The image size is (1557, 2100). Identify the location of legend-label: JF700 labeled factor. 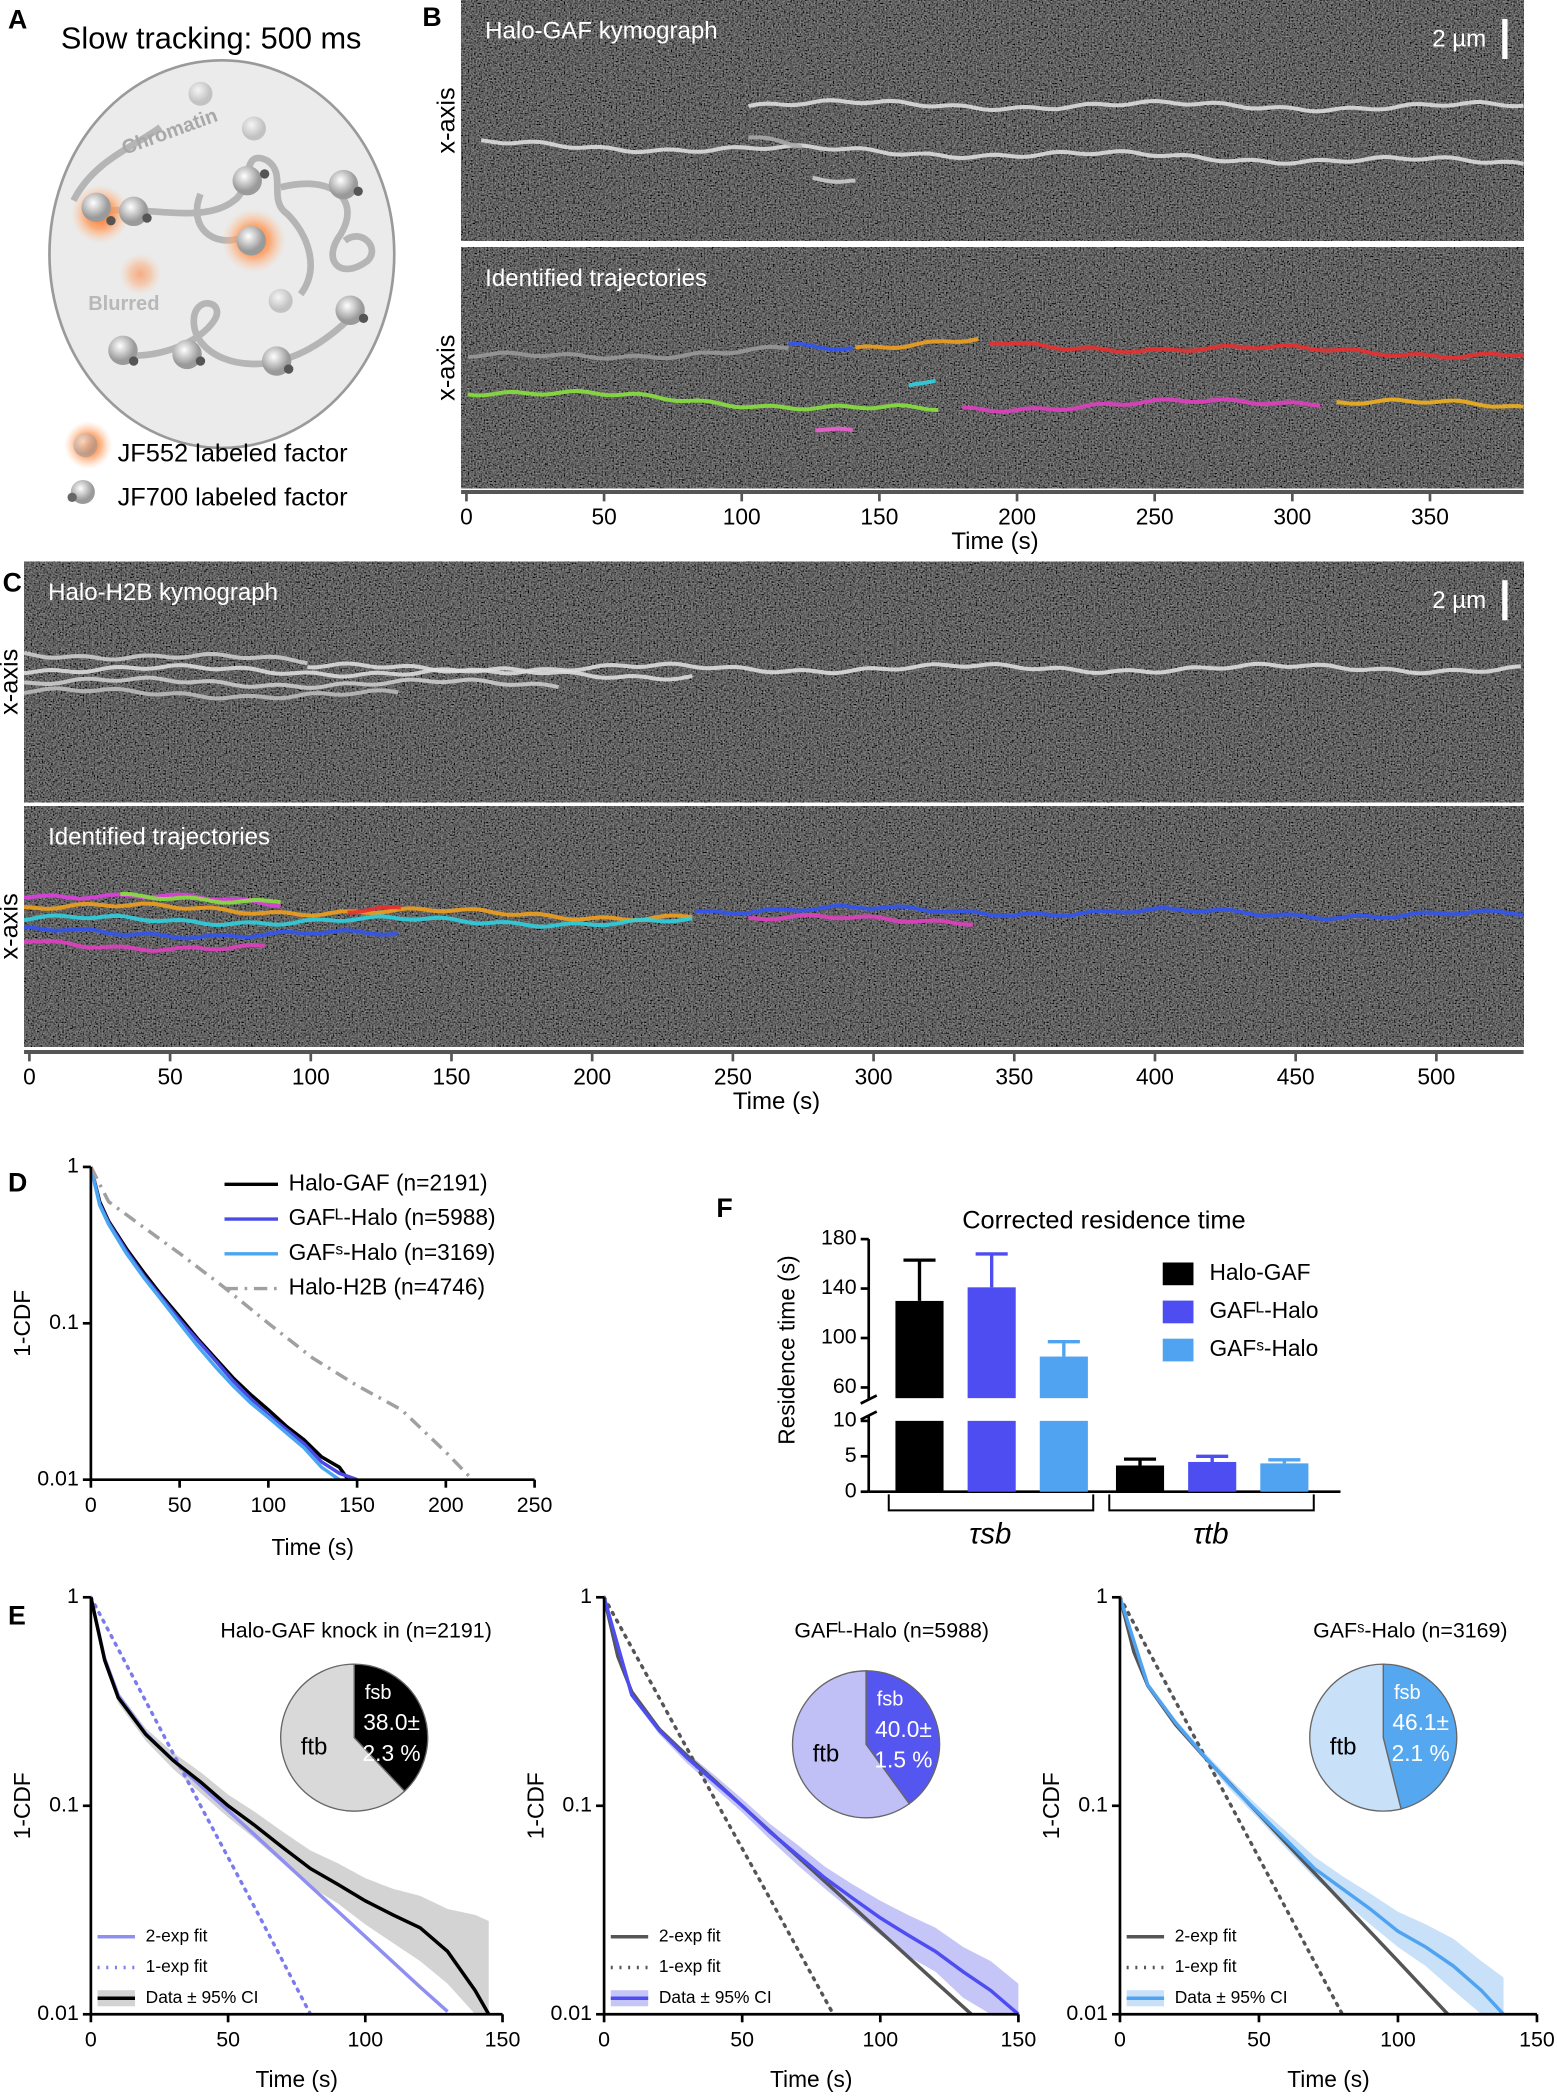
(233, 497).